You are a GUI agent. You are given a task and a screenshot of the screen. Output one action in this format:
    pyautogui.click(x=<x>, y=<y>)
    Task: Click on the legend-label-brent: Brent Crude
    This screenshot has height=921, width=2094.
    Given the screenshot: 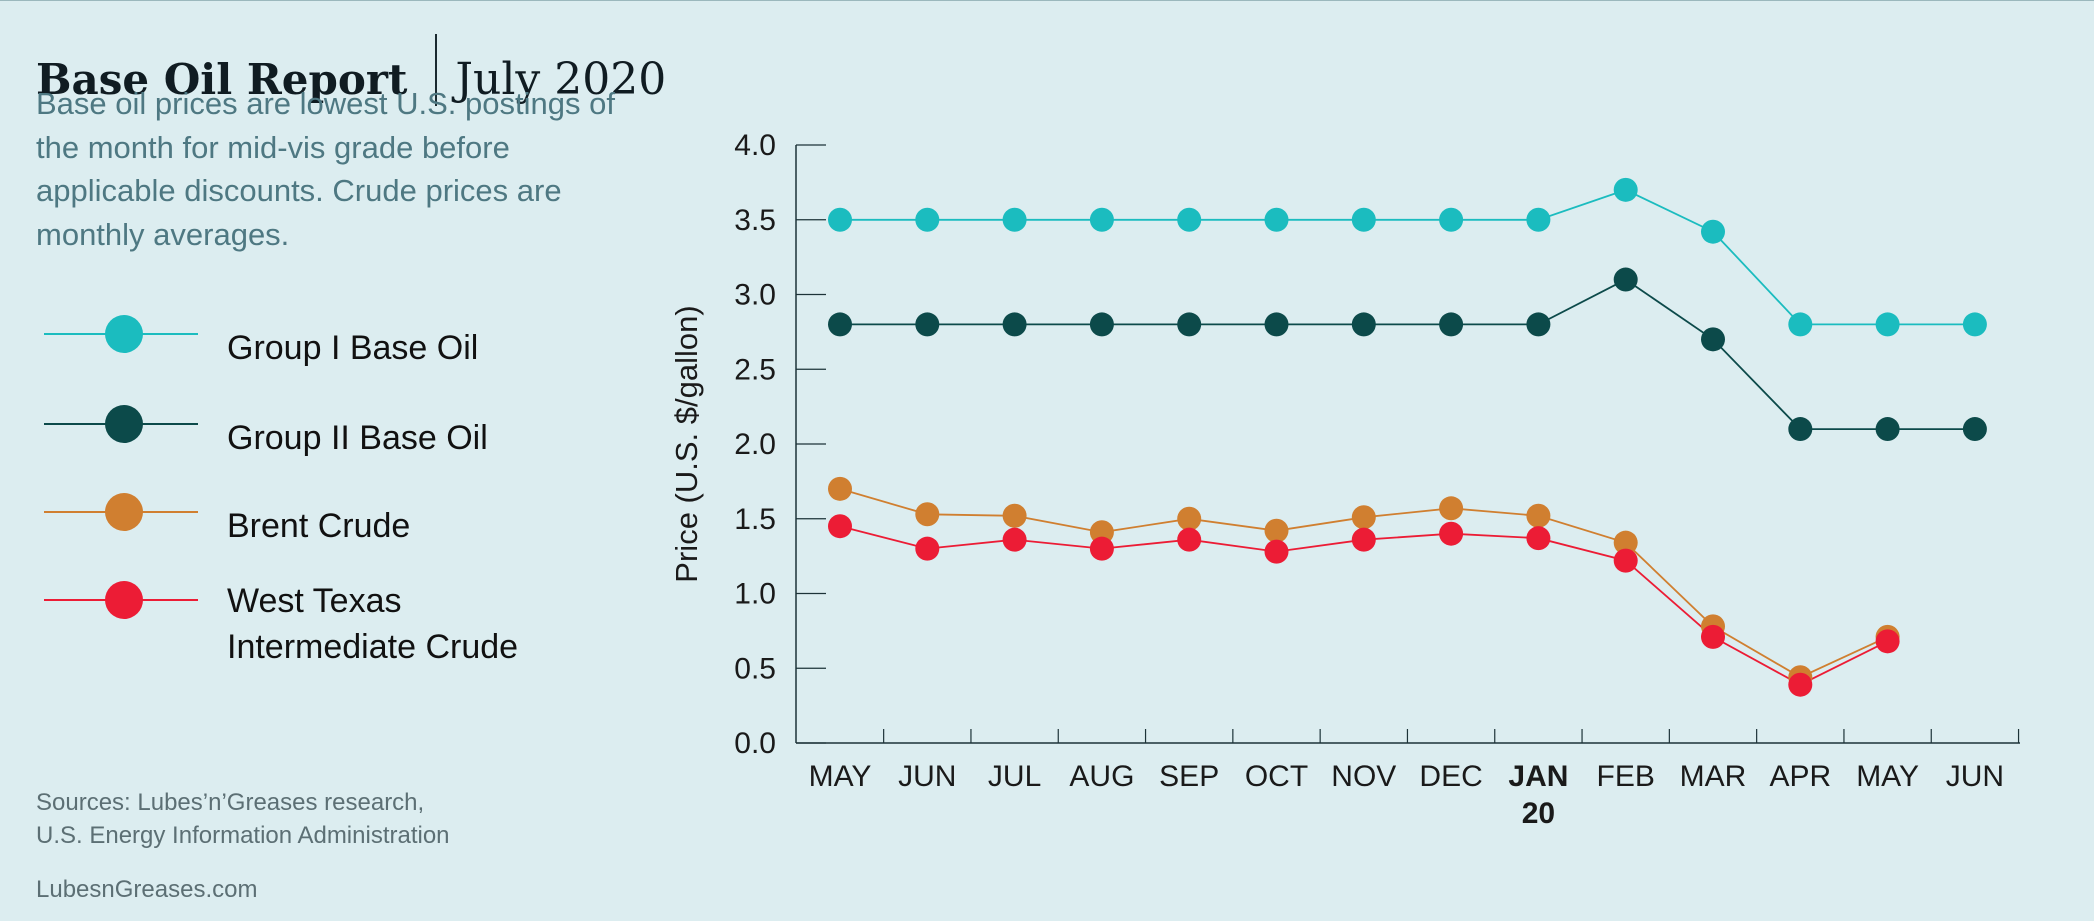 What is the action you would take?
    pyautogui.click(x=319, y=526)
    